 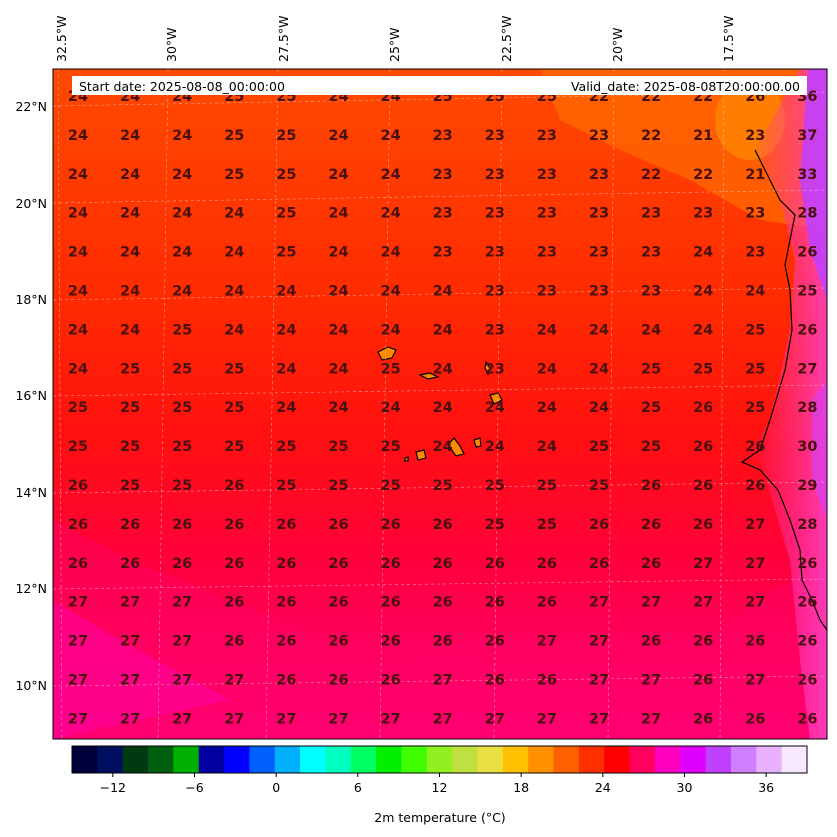 I want to click on colorbar-tick-label: −6, so click(x=194, y=787).